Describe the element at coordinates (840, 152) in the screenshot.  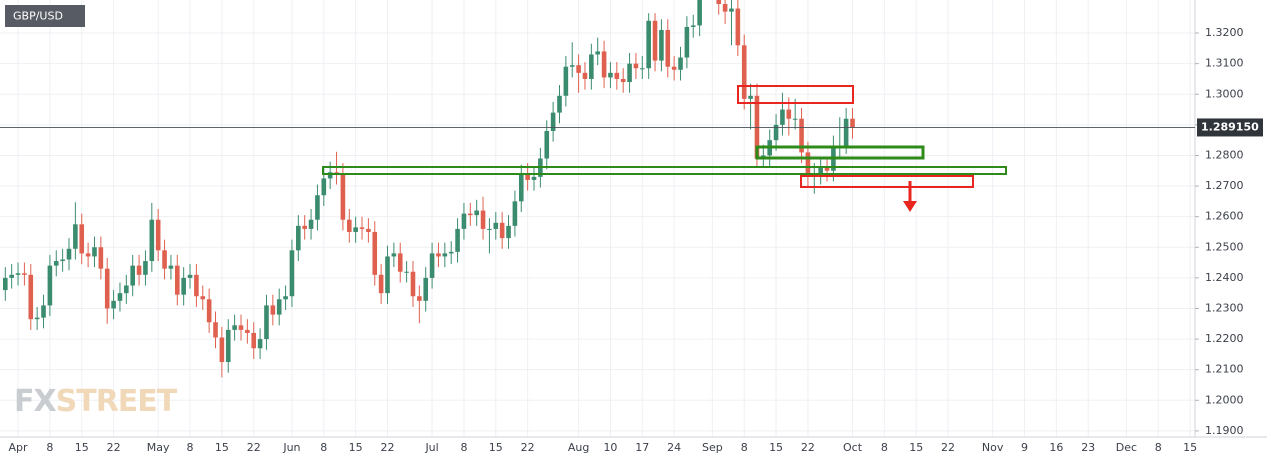
I see `support-box` at that location.